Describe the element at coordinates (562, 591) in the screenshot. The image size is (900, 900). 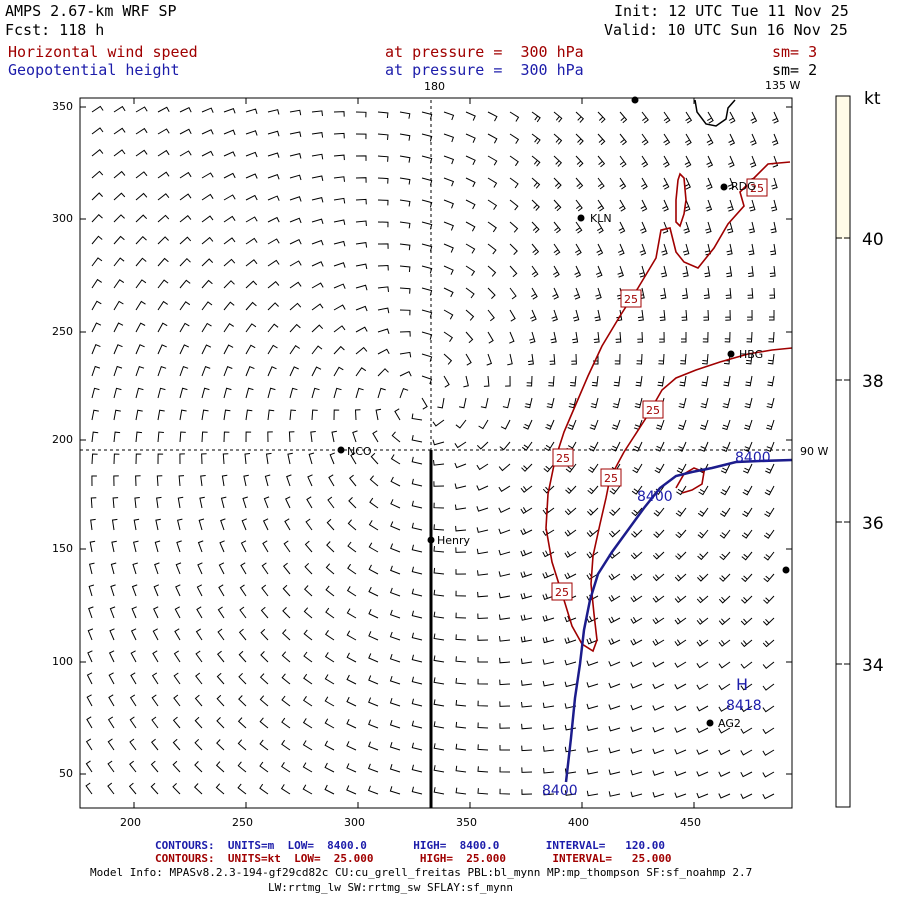
I see `wind-contour-label: 25` at that location.